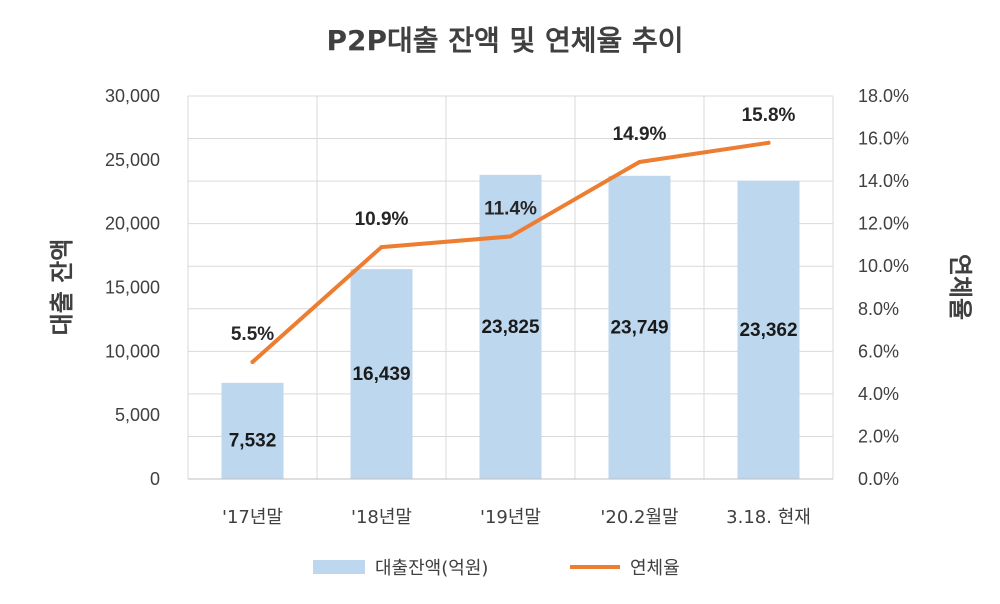 The image size is (1000, 604). What do you see at coordinates (382, 219) in the screenshot?
I see `line-data-label: 10.9%` at bounding box center [382, 219].